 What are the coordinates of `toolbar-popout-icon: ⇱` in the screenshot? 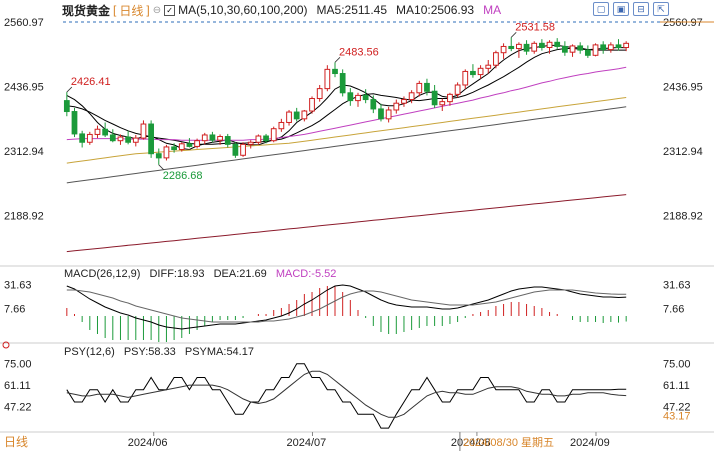 It's located at (661, 9).